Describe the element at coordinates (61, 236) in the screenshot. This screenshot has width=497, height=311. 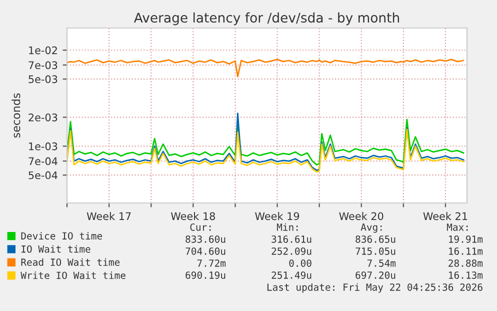
I see `legend-label: Device IO time` at that location.